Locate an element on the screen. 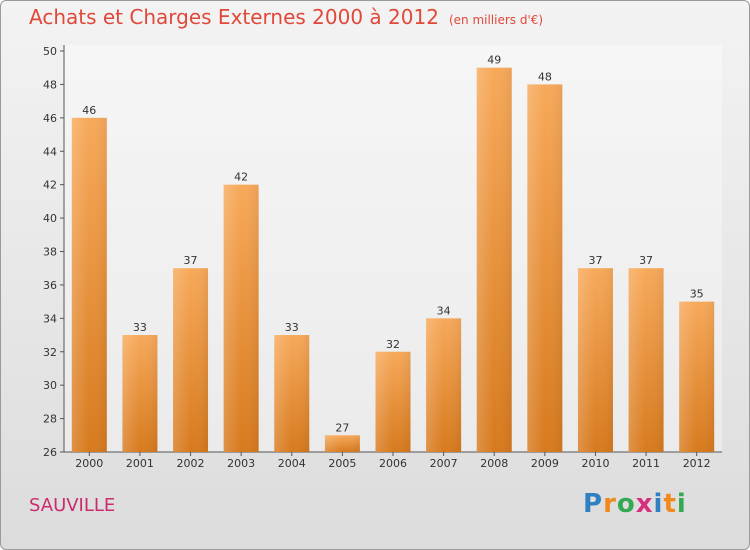 This screenshot has width=750, height=550. logo-letter: o is located at coordinates (626, 504).